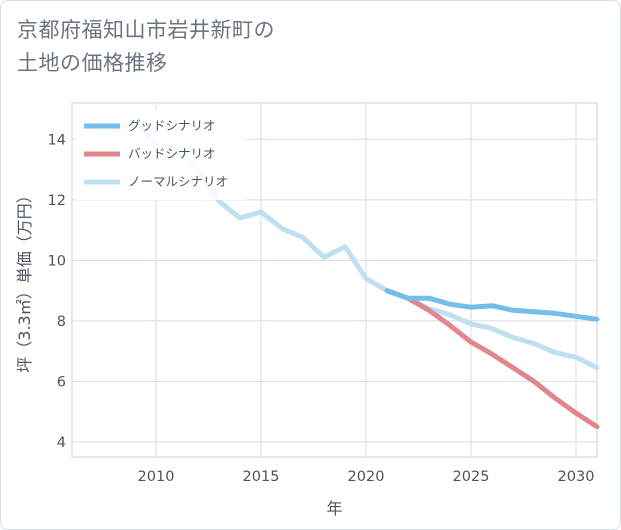 Image resolution: width=621 pixels, height=530 pixels. I want to click on x-tick-label: 2015, so click(261, 477).